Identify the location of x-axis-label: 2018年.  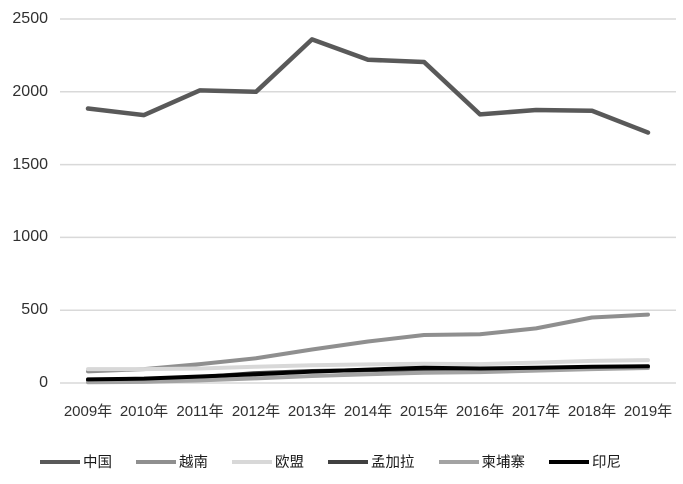
(592, 411).